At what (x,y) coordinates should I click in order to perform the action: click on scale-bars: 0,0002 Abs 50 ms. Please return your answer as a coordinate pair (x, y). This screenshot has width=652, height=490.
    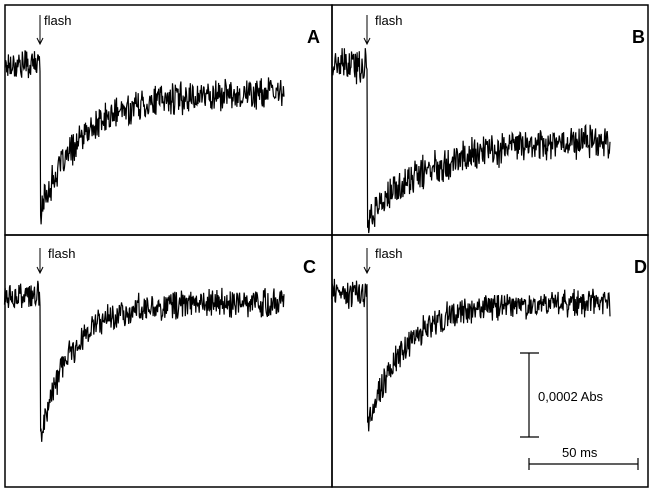
    Looking at the image, I should click on (579, 411).